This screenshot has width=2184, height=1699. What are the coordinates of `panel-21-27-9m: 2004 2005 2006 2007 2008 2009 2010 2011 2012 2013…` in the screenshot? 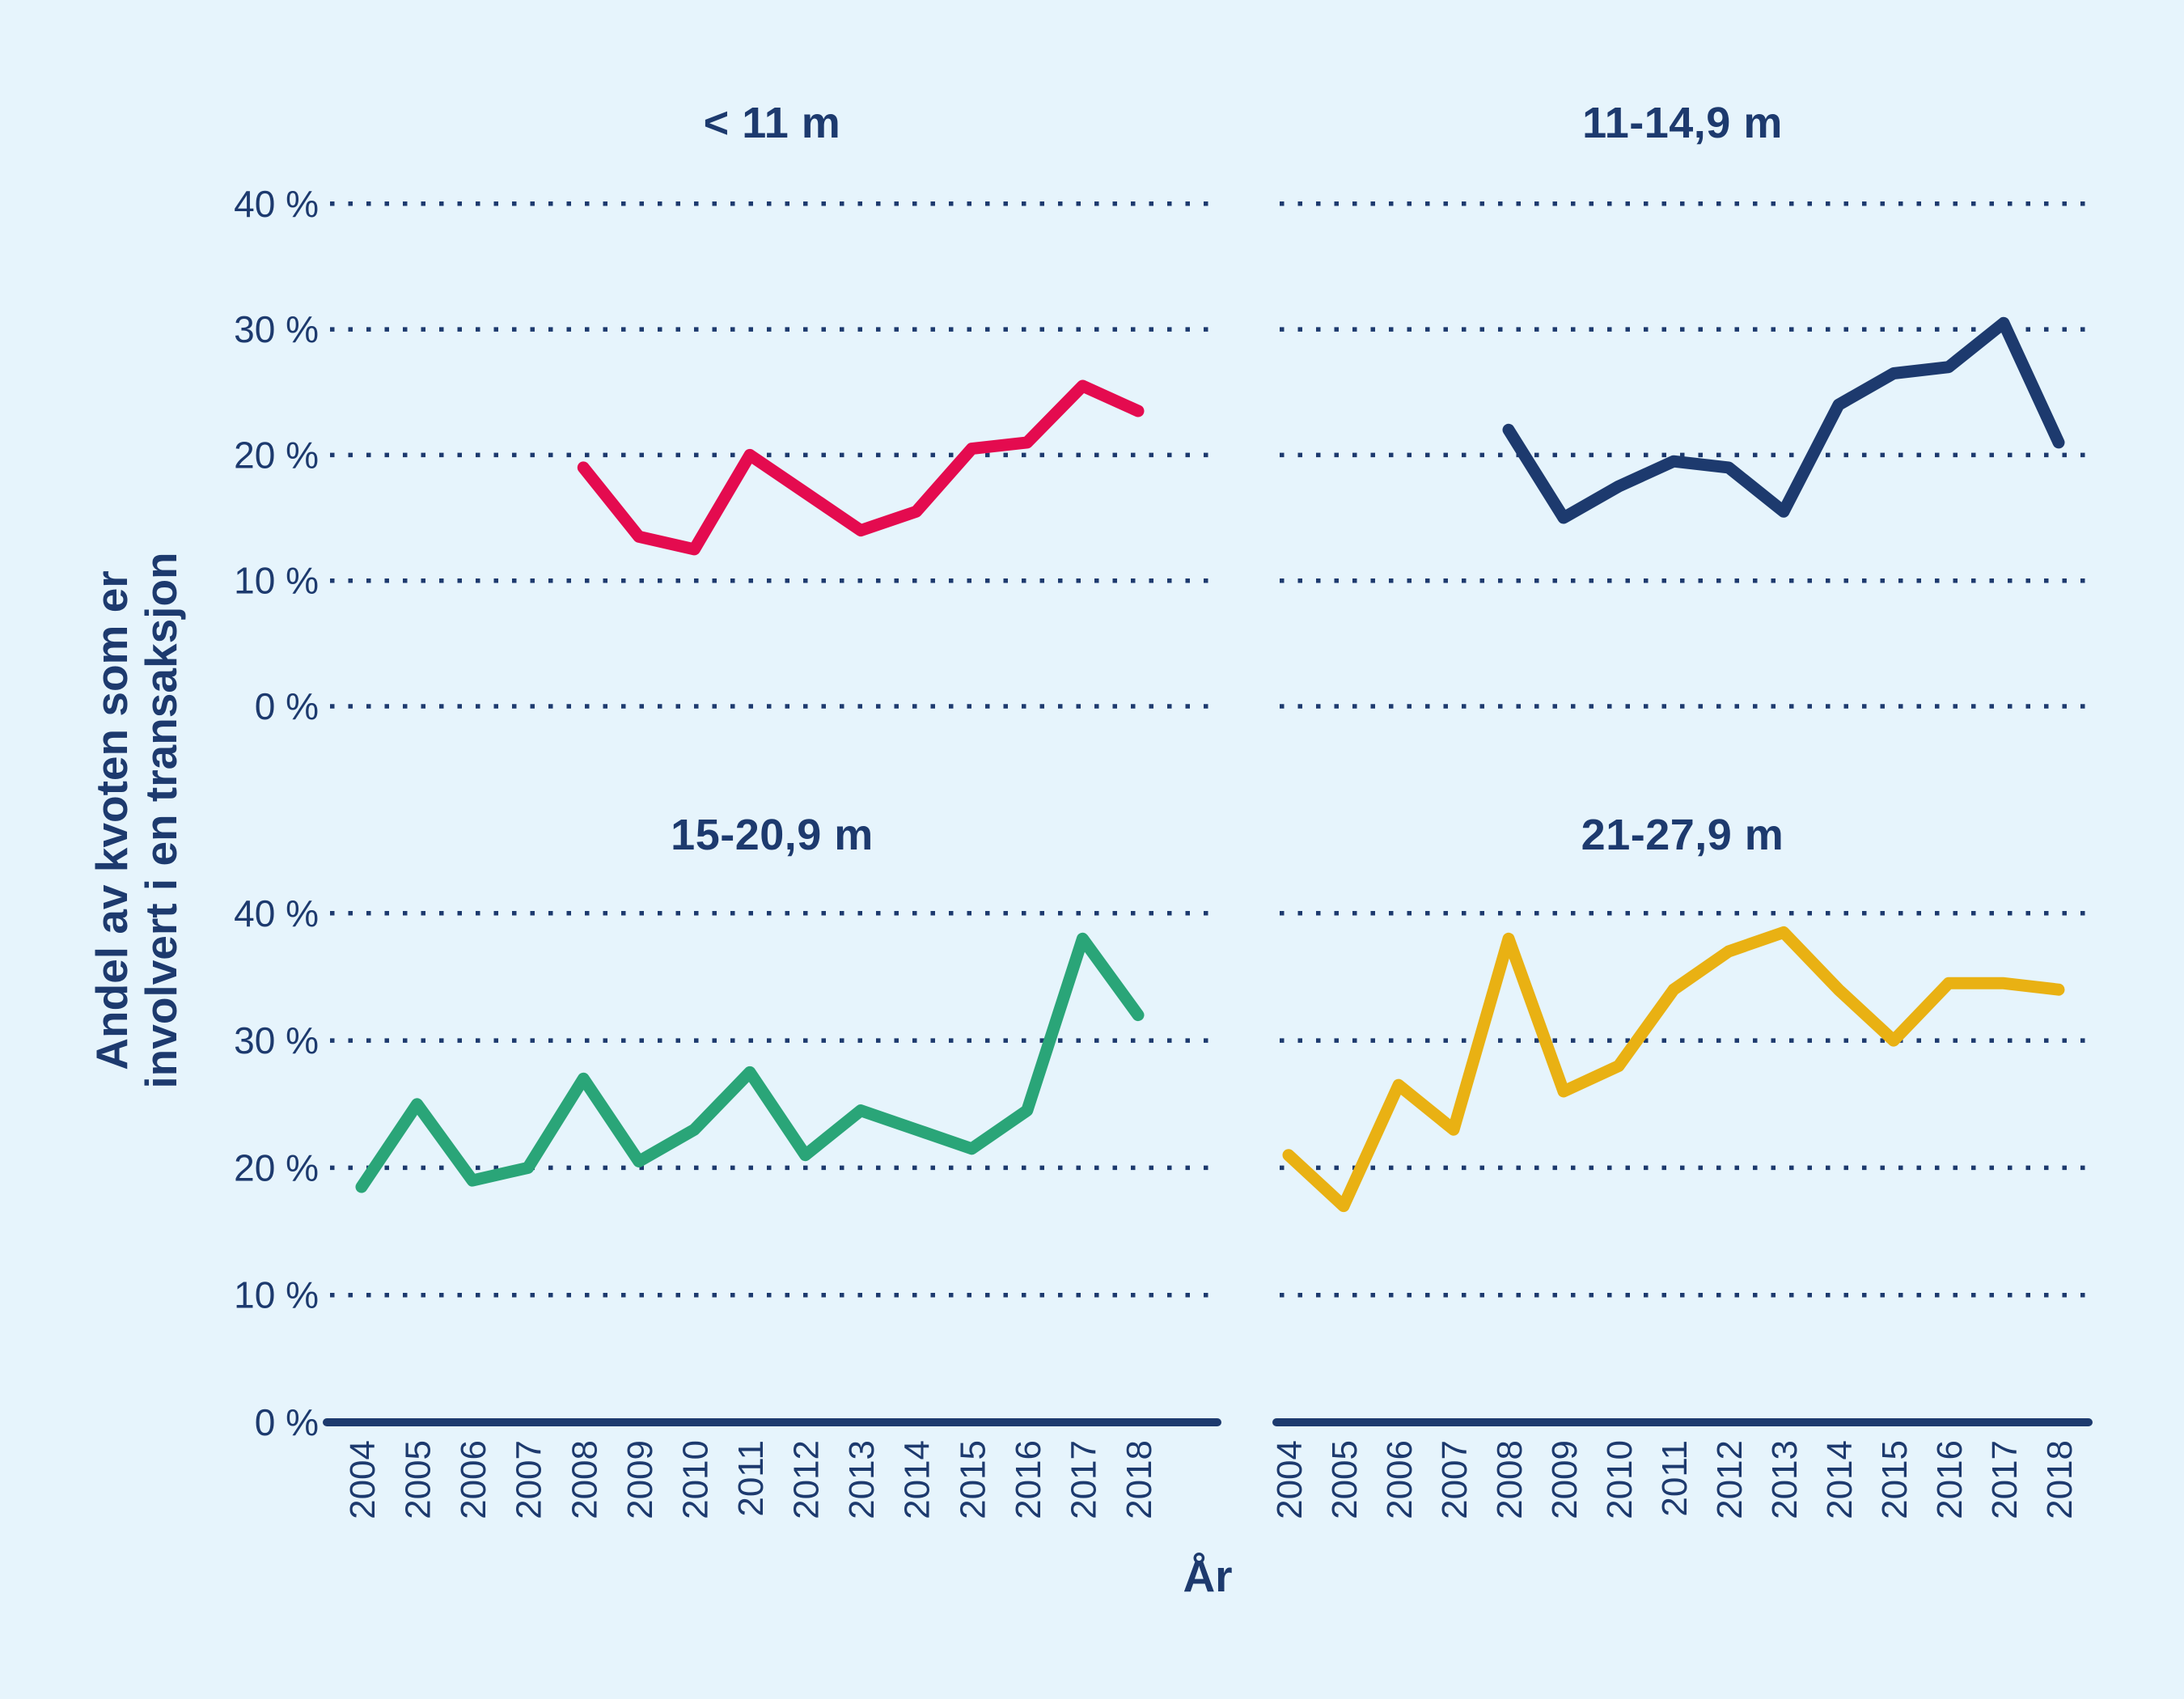 It's located at (1681, 1215).